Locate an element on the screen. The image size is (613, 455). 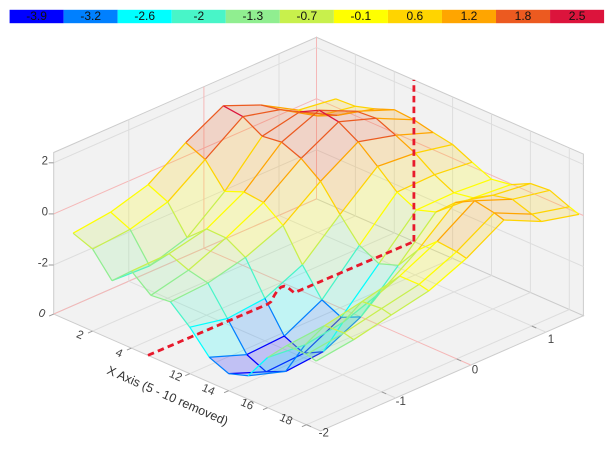
svg-text: -1.3 is located at coordinates (252, 16).